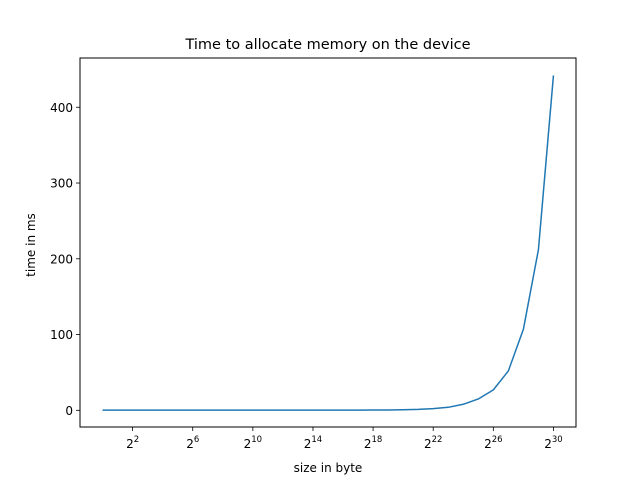 This screenshot has width=640, height=484. What do you see at coordinates (256, 440) in the screenshot?
I see `x-tick-exponent: 10` at bounding box center [256, 440].